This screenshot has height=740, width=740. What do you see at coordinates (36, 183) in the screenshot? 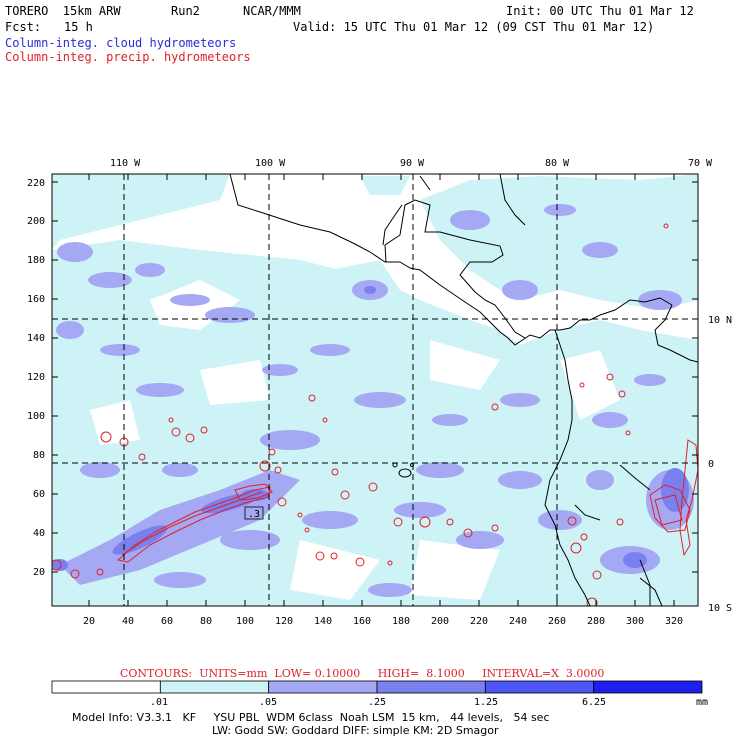
I see `y-tick-label: 220` at bounding box center [36, 183].